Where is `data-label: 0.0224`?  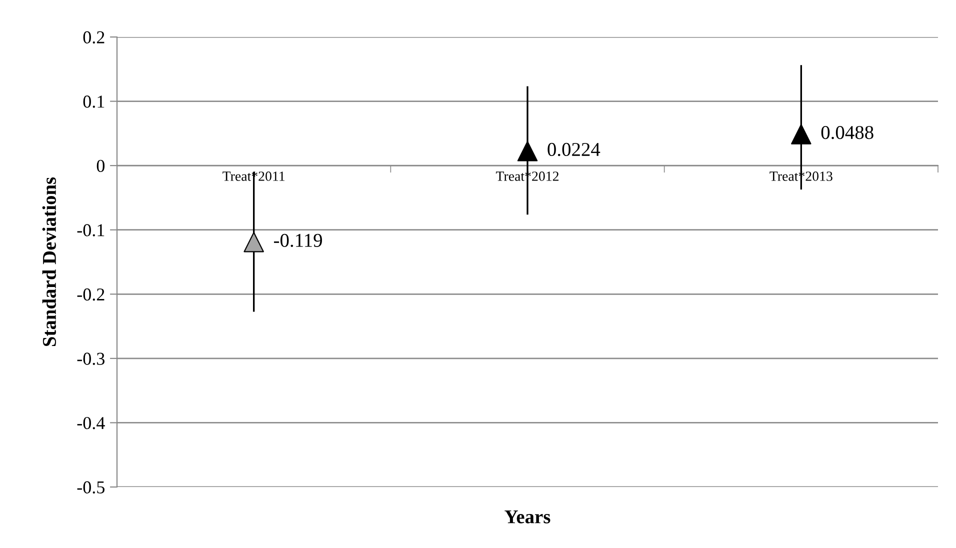 data-label: 0.0224 is located at coordinates (574, 149).